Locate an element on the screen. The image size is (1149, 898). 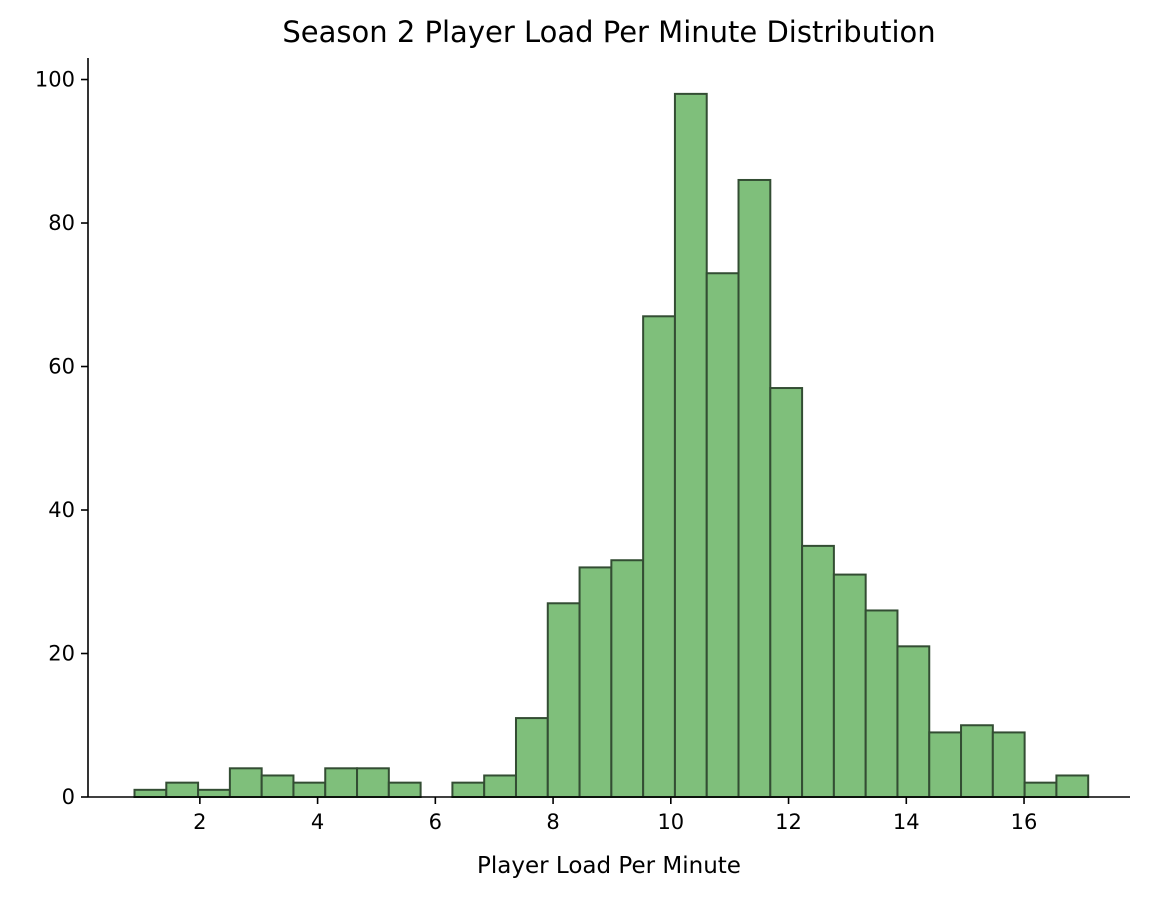
x-axis-ticks: 2 4 6 8 10 12 14 16 is located at coordinates (615, 815).